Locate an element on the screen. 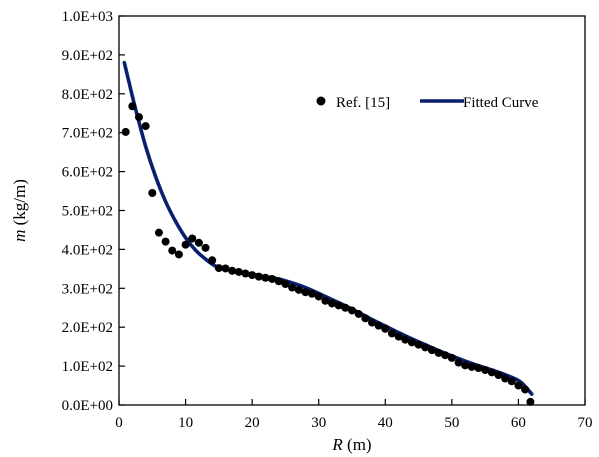 This screenshot has height=457, width=599. legend-label-ref: Ref. [15] is located at coordinates (363, 103).